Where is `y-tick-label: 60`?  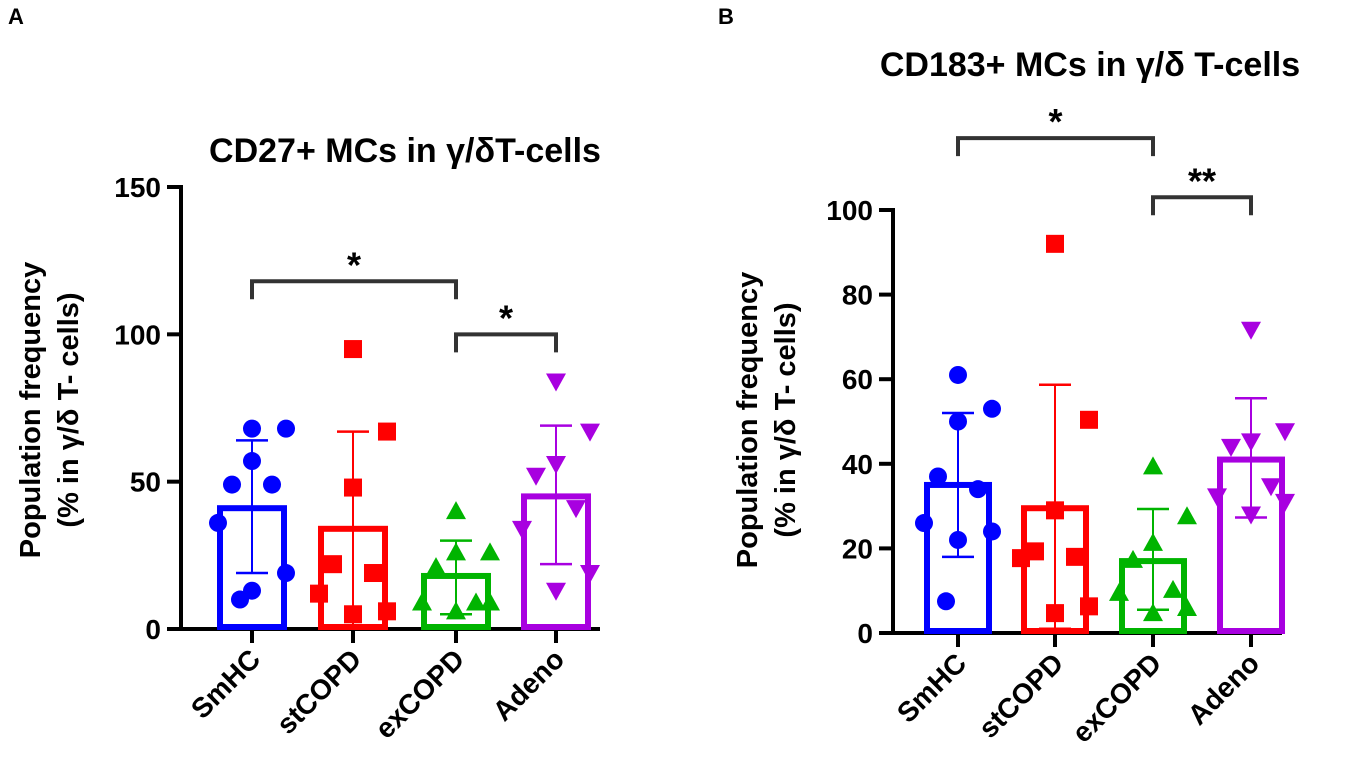
y-tick-label: 60 is located at coordinates (857, 379).